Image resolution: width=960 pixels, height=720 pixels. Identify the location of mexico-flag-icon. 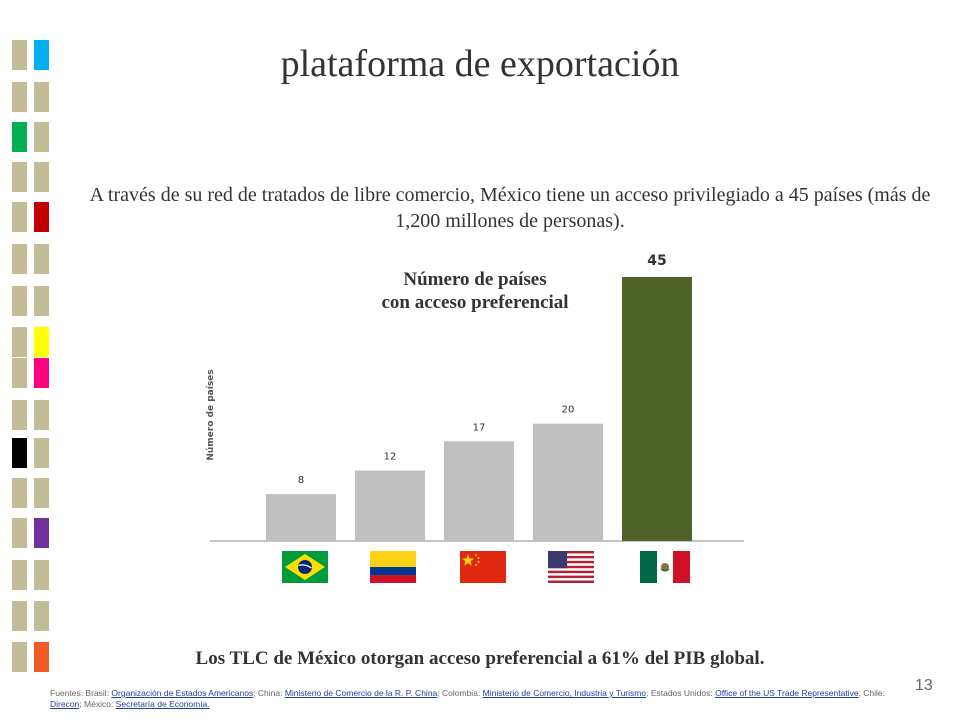
(665, 567).